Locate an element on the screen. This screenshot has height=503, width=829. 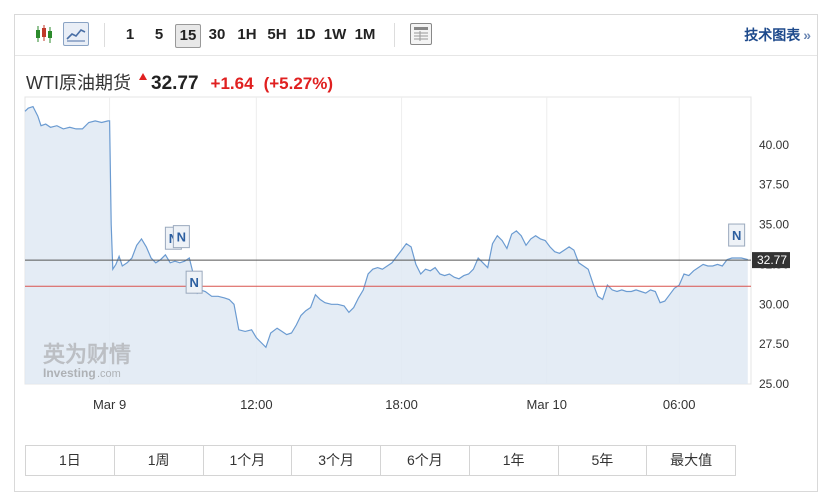
y-tick-label: 30.00 is located at coordinates (774, 304).